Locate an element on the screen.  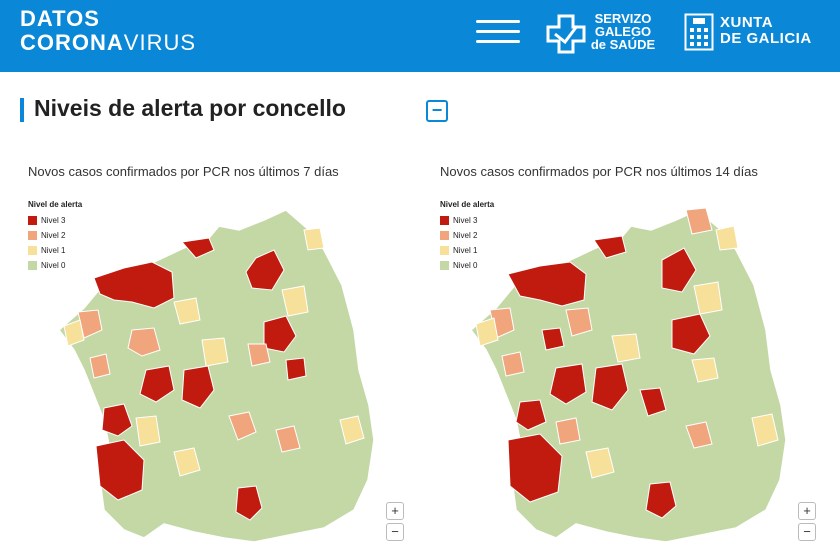
xunta-line1: XUNTA is located at coordinates (747, 22).